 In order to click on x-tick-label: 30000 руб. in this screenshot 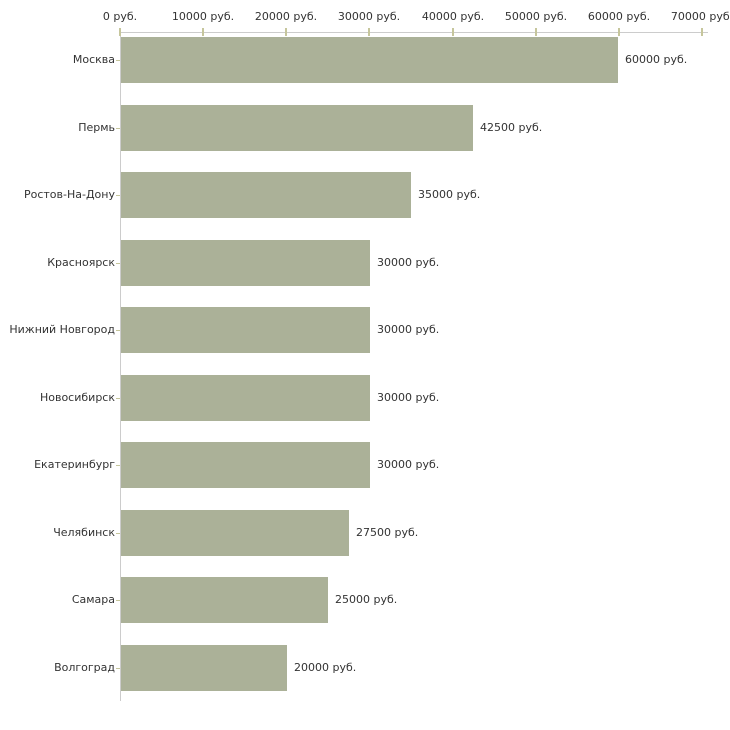, I will do `click(369, 16)`.